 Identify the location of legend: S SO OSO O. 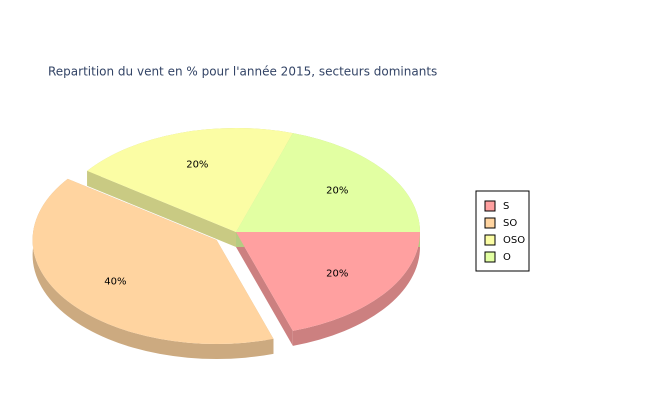
(504, 231).